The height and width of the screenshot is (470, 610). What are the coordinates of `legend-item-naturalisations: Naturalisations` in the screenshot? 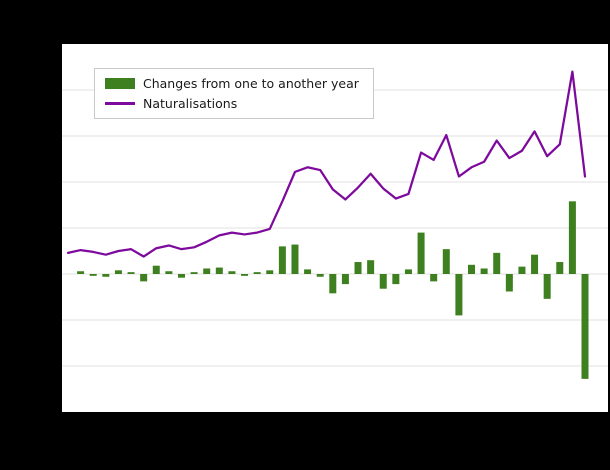 It's located at (232, 103).